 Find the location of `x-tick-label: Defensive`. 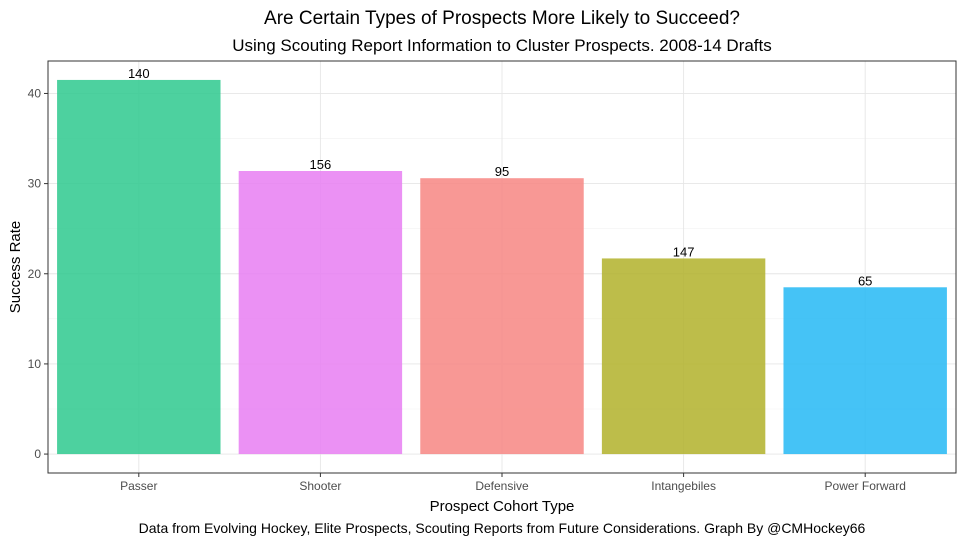

x-tick-label: Defensive is located at coordinates (502, 486).